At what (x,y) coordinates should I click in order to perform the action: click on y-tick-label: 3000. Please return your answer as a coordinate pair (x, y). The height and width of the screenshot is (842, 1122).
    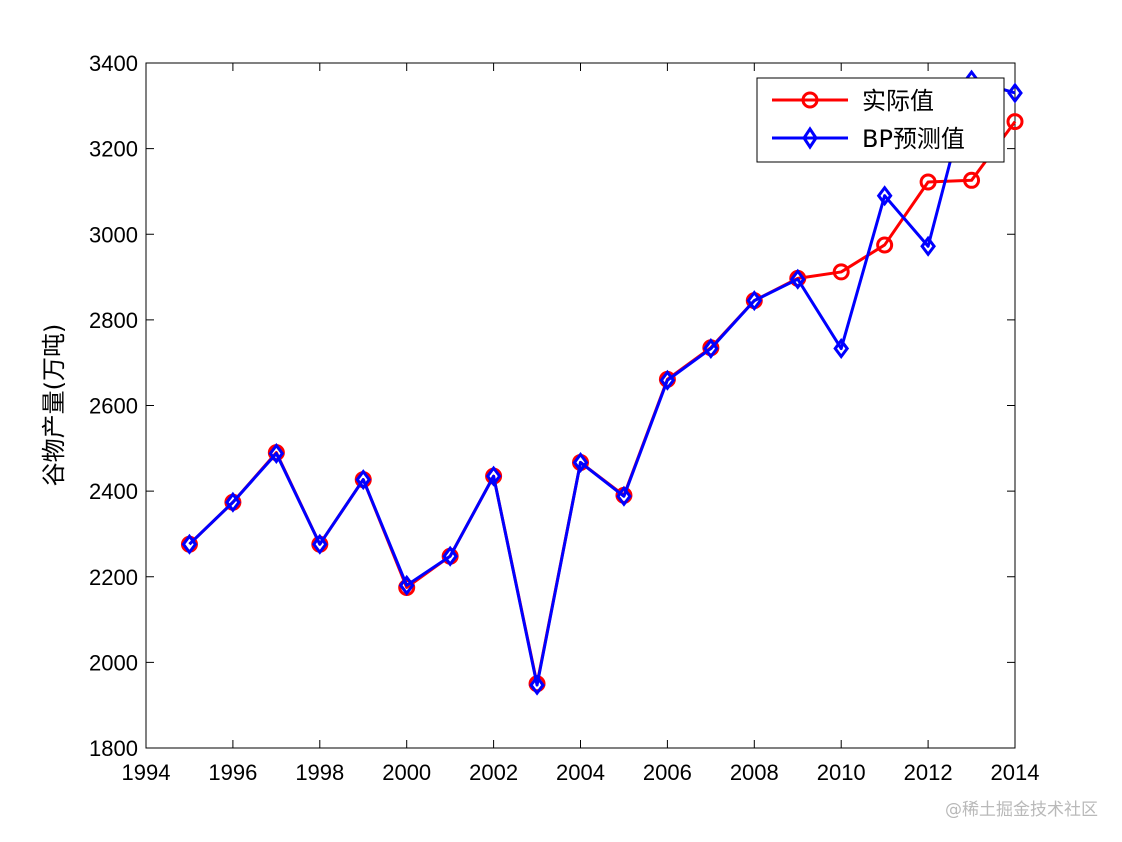
    Looking at the image, I should click on (113, 234).